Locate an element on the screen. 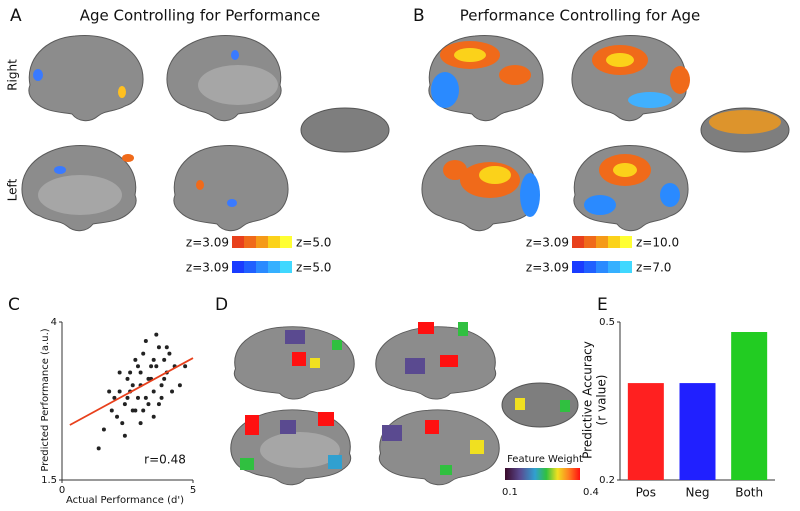 This screenshot has height=511, width=800. y-tick-label: 0.5 is located at coordinates (607, 322).